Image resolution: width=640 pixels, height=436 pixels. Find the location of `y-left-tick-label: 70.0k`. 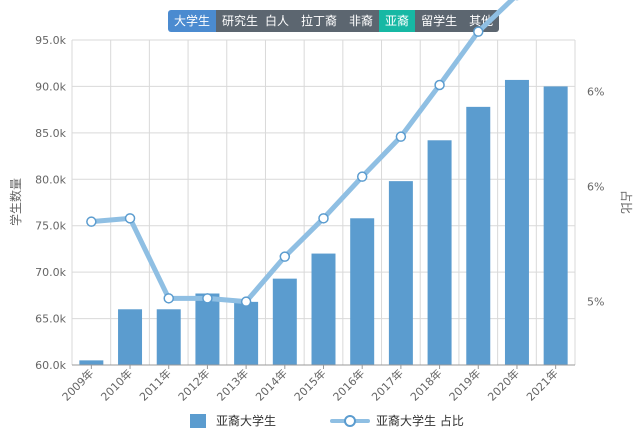

y-left-tick-label: 70.0k is located at coordinates (50, 272).